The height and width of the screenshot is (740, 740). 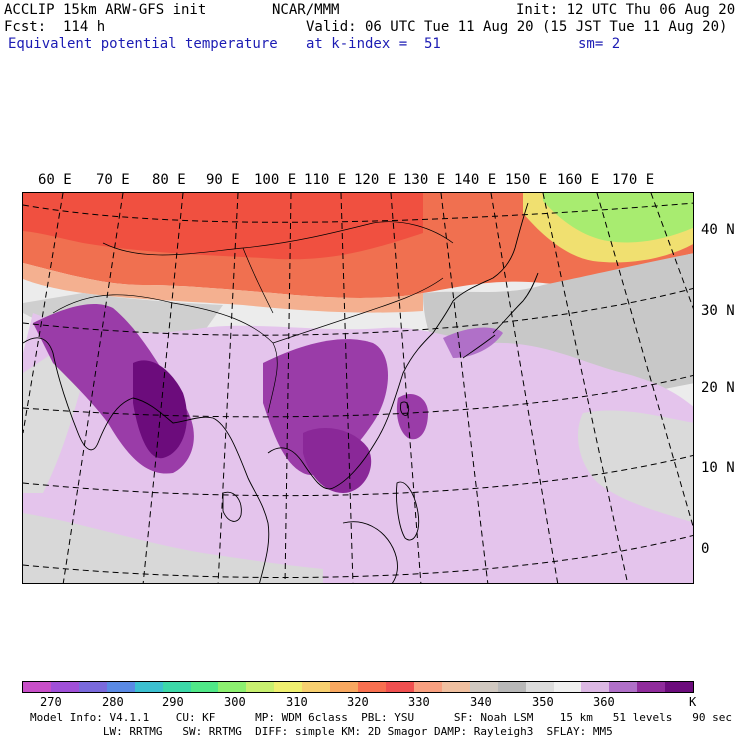 I want to click on lat-label: 30 N, so click(x=718, y=311).